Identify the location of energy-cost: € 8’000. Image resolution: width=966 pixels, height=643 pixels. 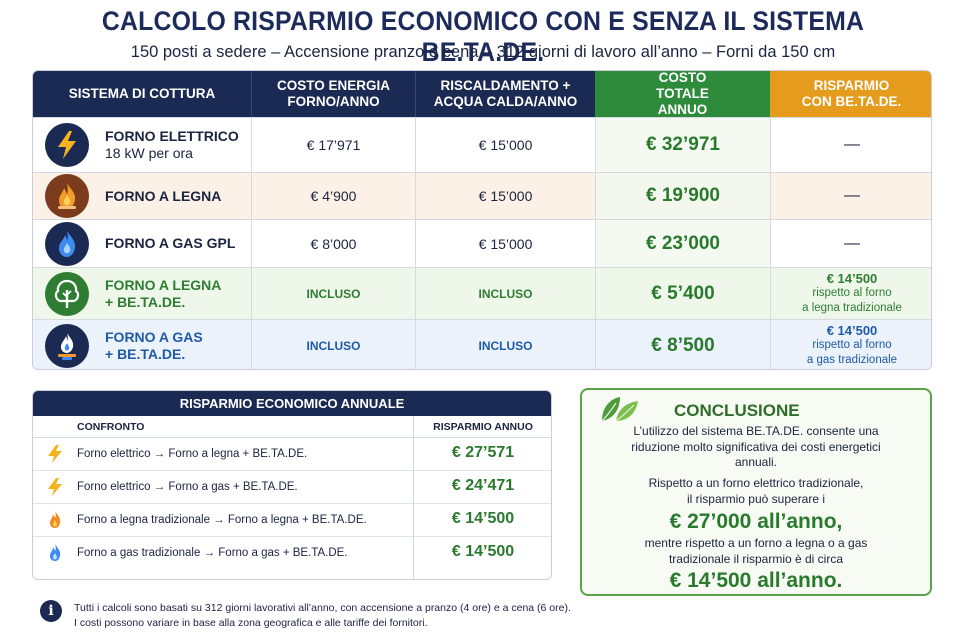
(333, 243).